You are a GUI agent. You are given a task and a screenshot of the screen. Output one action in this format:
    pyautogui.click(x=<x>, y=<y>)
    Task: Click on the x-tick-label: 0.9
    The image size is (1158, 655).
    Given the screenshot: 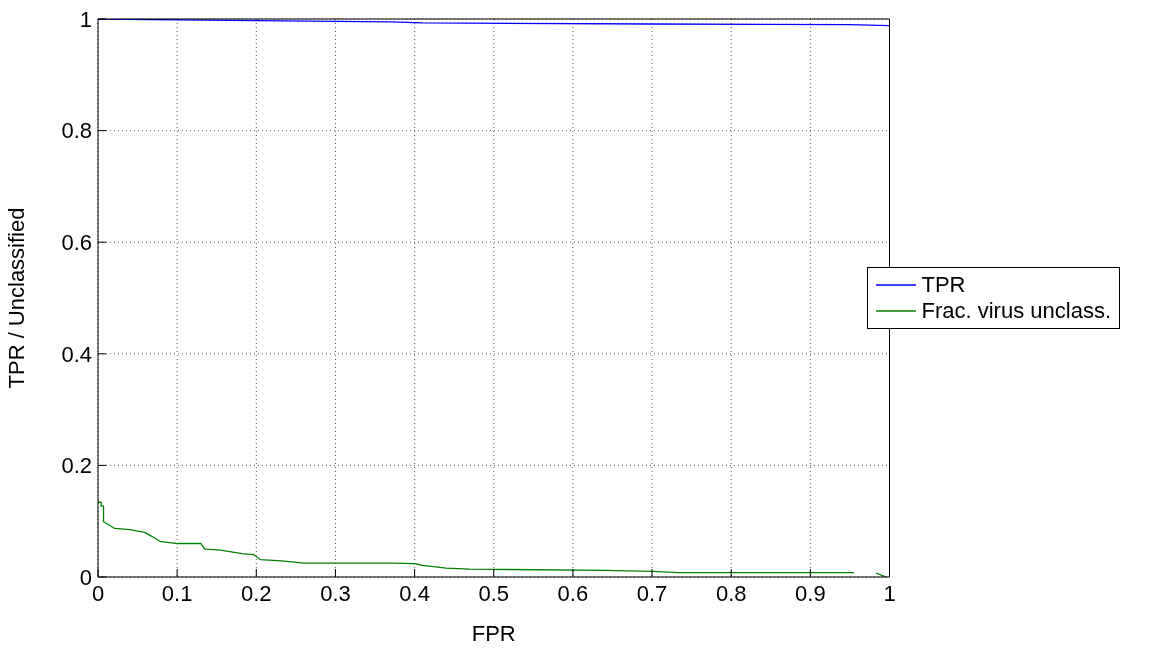 What is the action you would take?
    pyautogui.click(x=810, y=593)
    